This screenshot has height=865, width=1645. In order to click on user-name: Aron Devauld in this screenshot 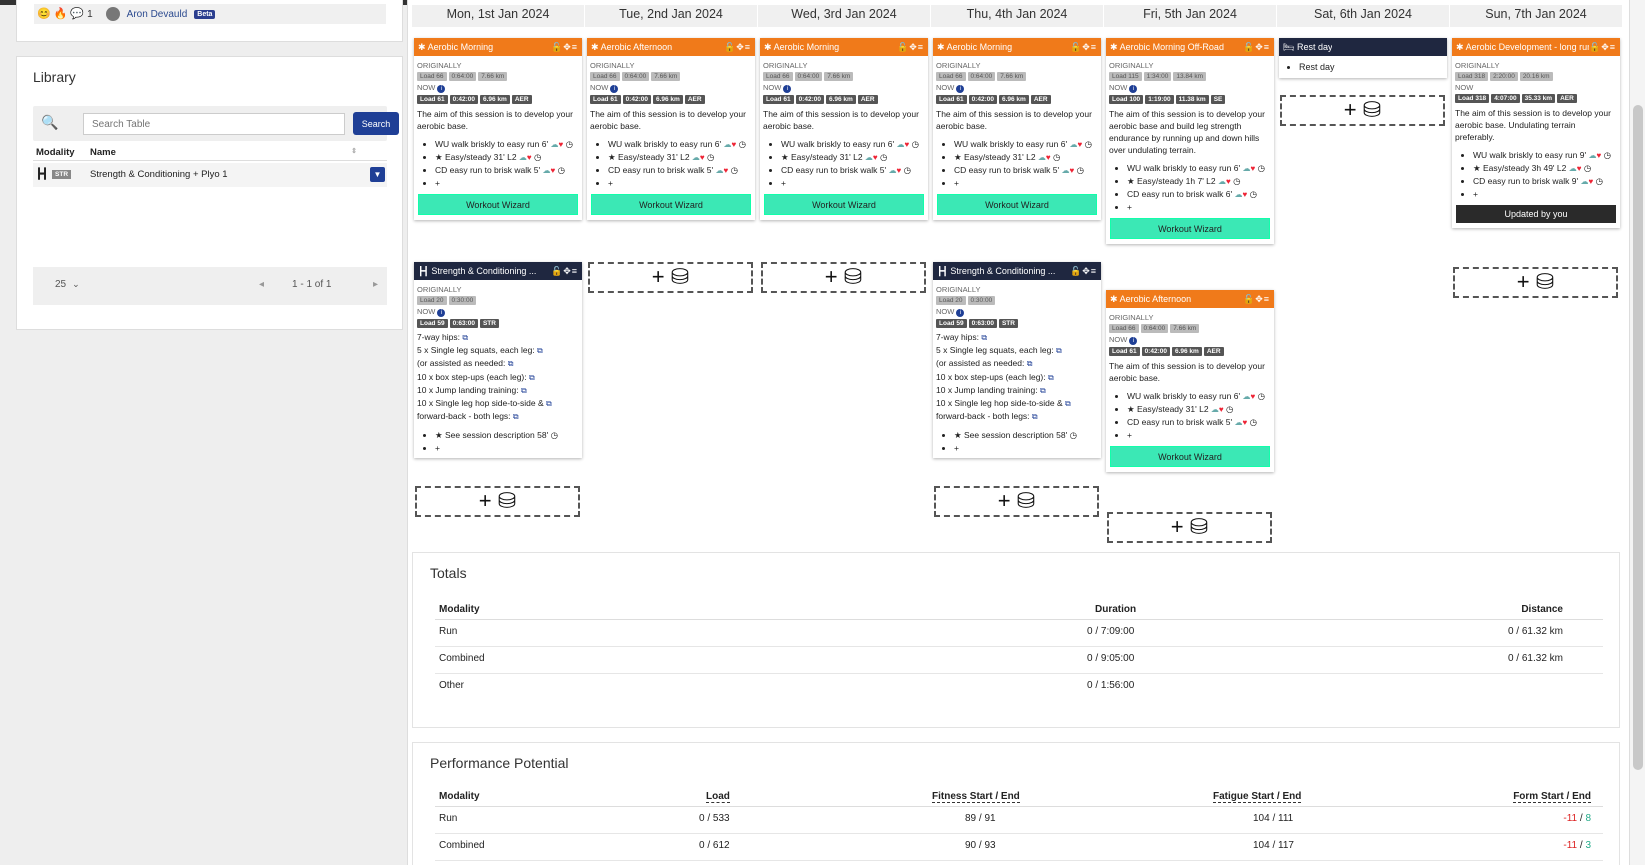, I will do `click(157, 14)`.